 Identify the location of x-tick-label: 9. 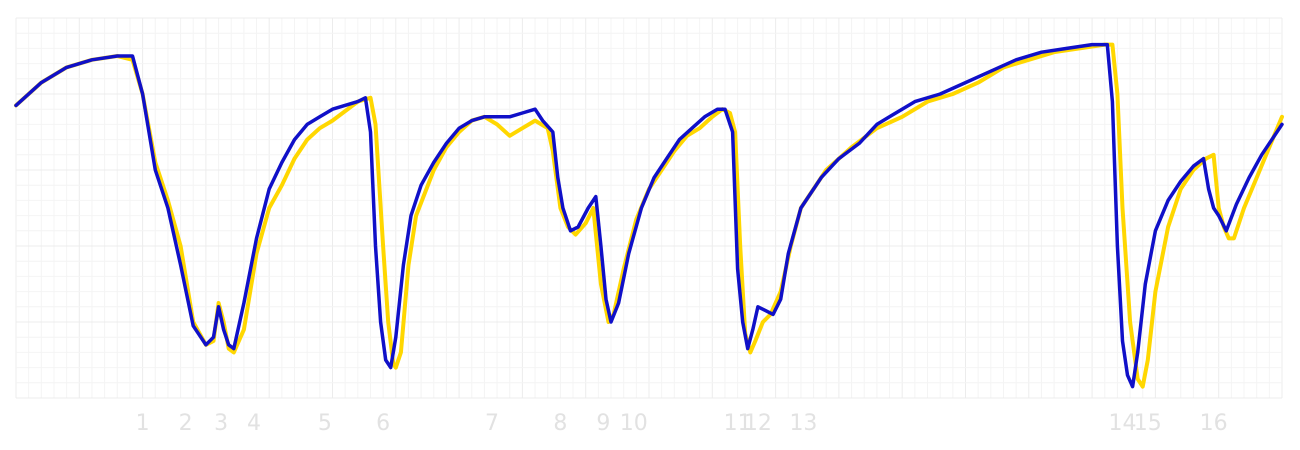
(603, 423).